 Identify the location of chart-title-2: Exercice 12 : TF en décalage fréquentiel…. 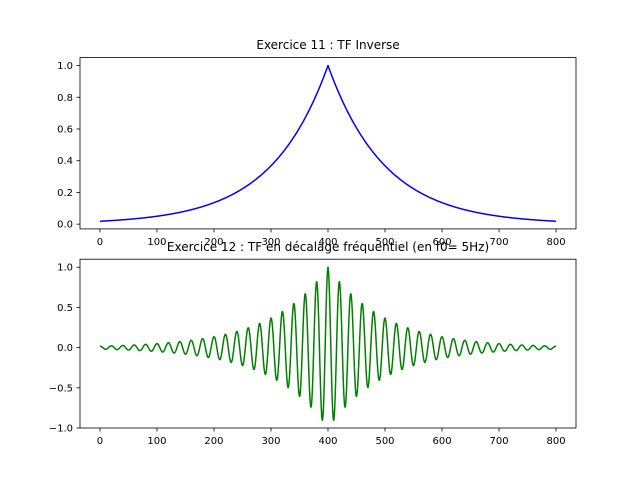
(328, 247).